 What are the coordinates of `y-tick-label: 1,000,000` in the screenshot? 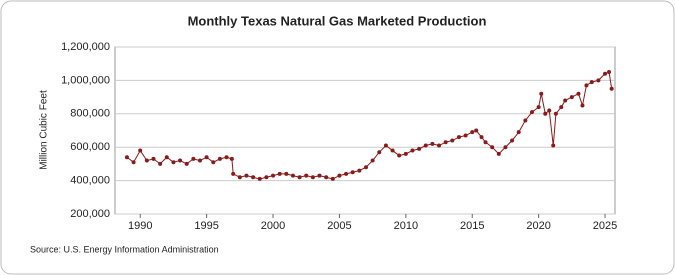 It's located at (85, 80).